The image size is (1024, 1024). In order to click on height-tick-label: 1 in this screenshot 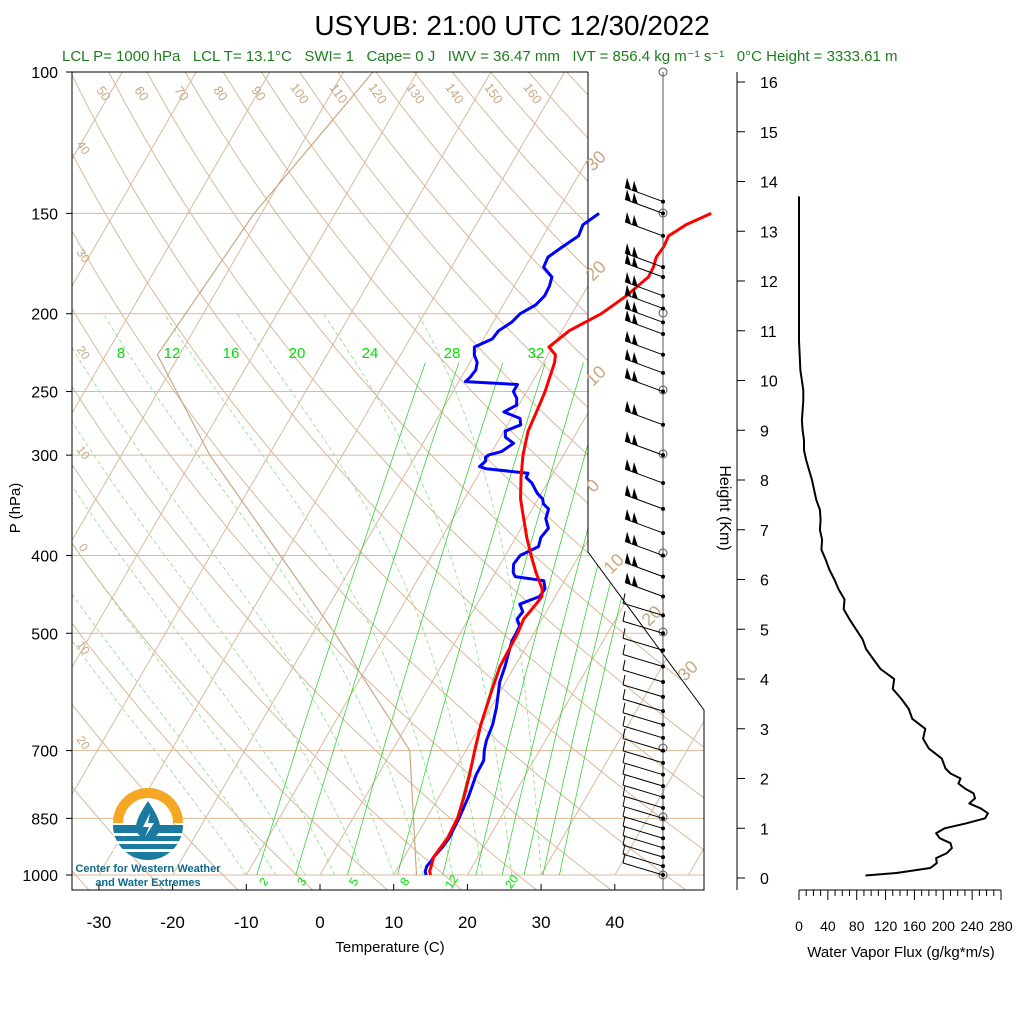, I will do `click(764, 829)`.